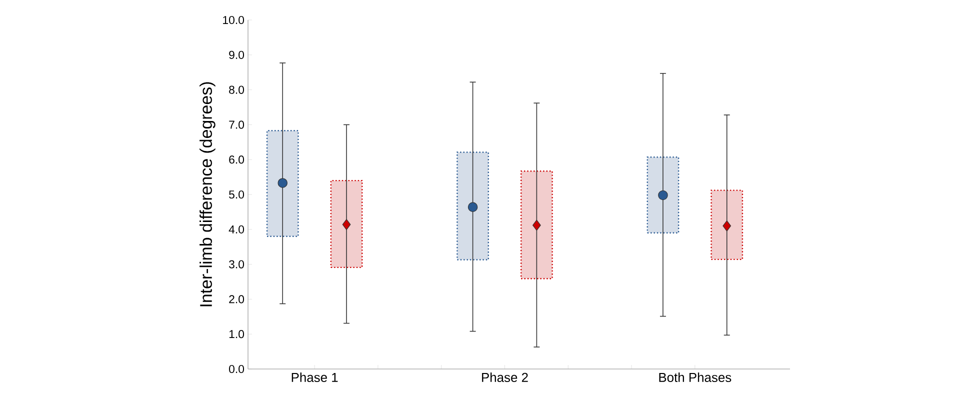 Image resolution: width=959 pixels, height=398 pixels. What do you see at coordinates (236, 194) in the screenshot?
I see `y-tick-label: 5.0` at bounding box center [236, 194].